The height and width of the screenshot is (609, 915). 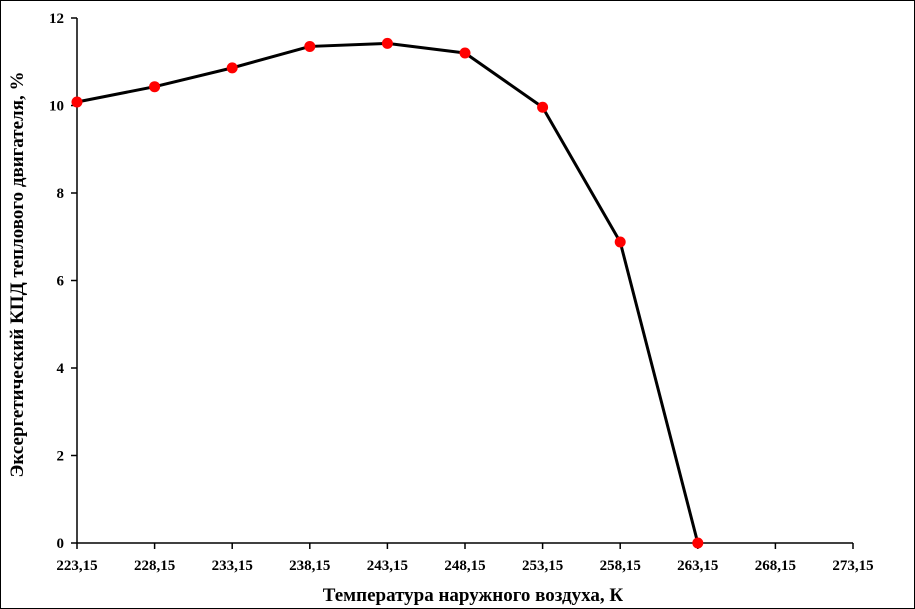 What do you see at coordinates (464, 566) in the screenshot?
I see `x-tick-label: 248,15` at bounding box center [464, 566].